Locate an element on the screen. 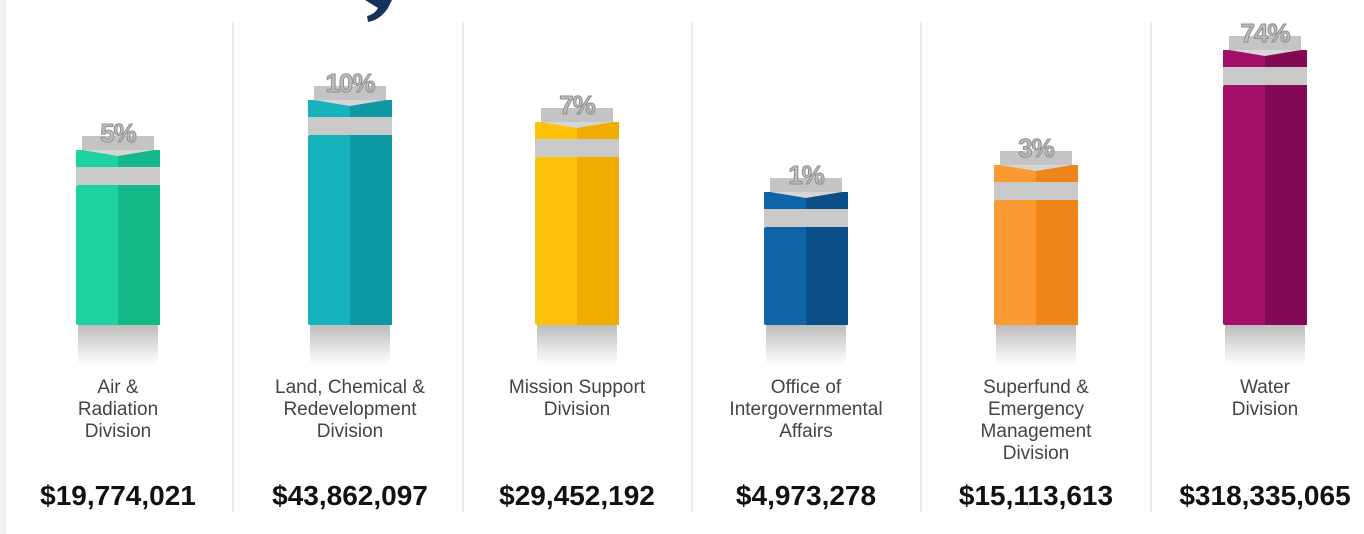 This screenshot has height=534, width=1364. amount: $29,452,192 is located at coordinates (577, 495).